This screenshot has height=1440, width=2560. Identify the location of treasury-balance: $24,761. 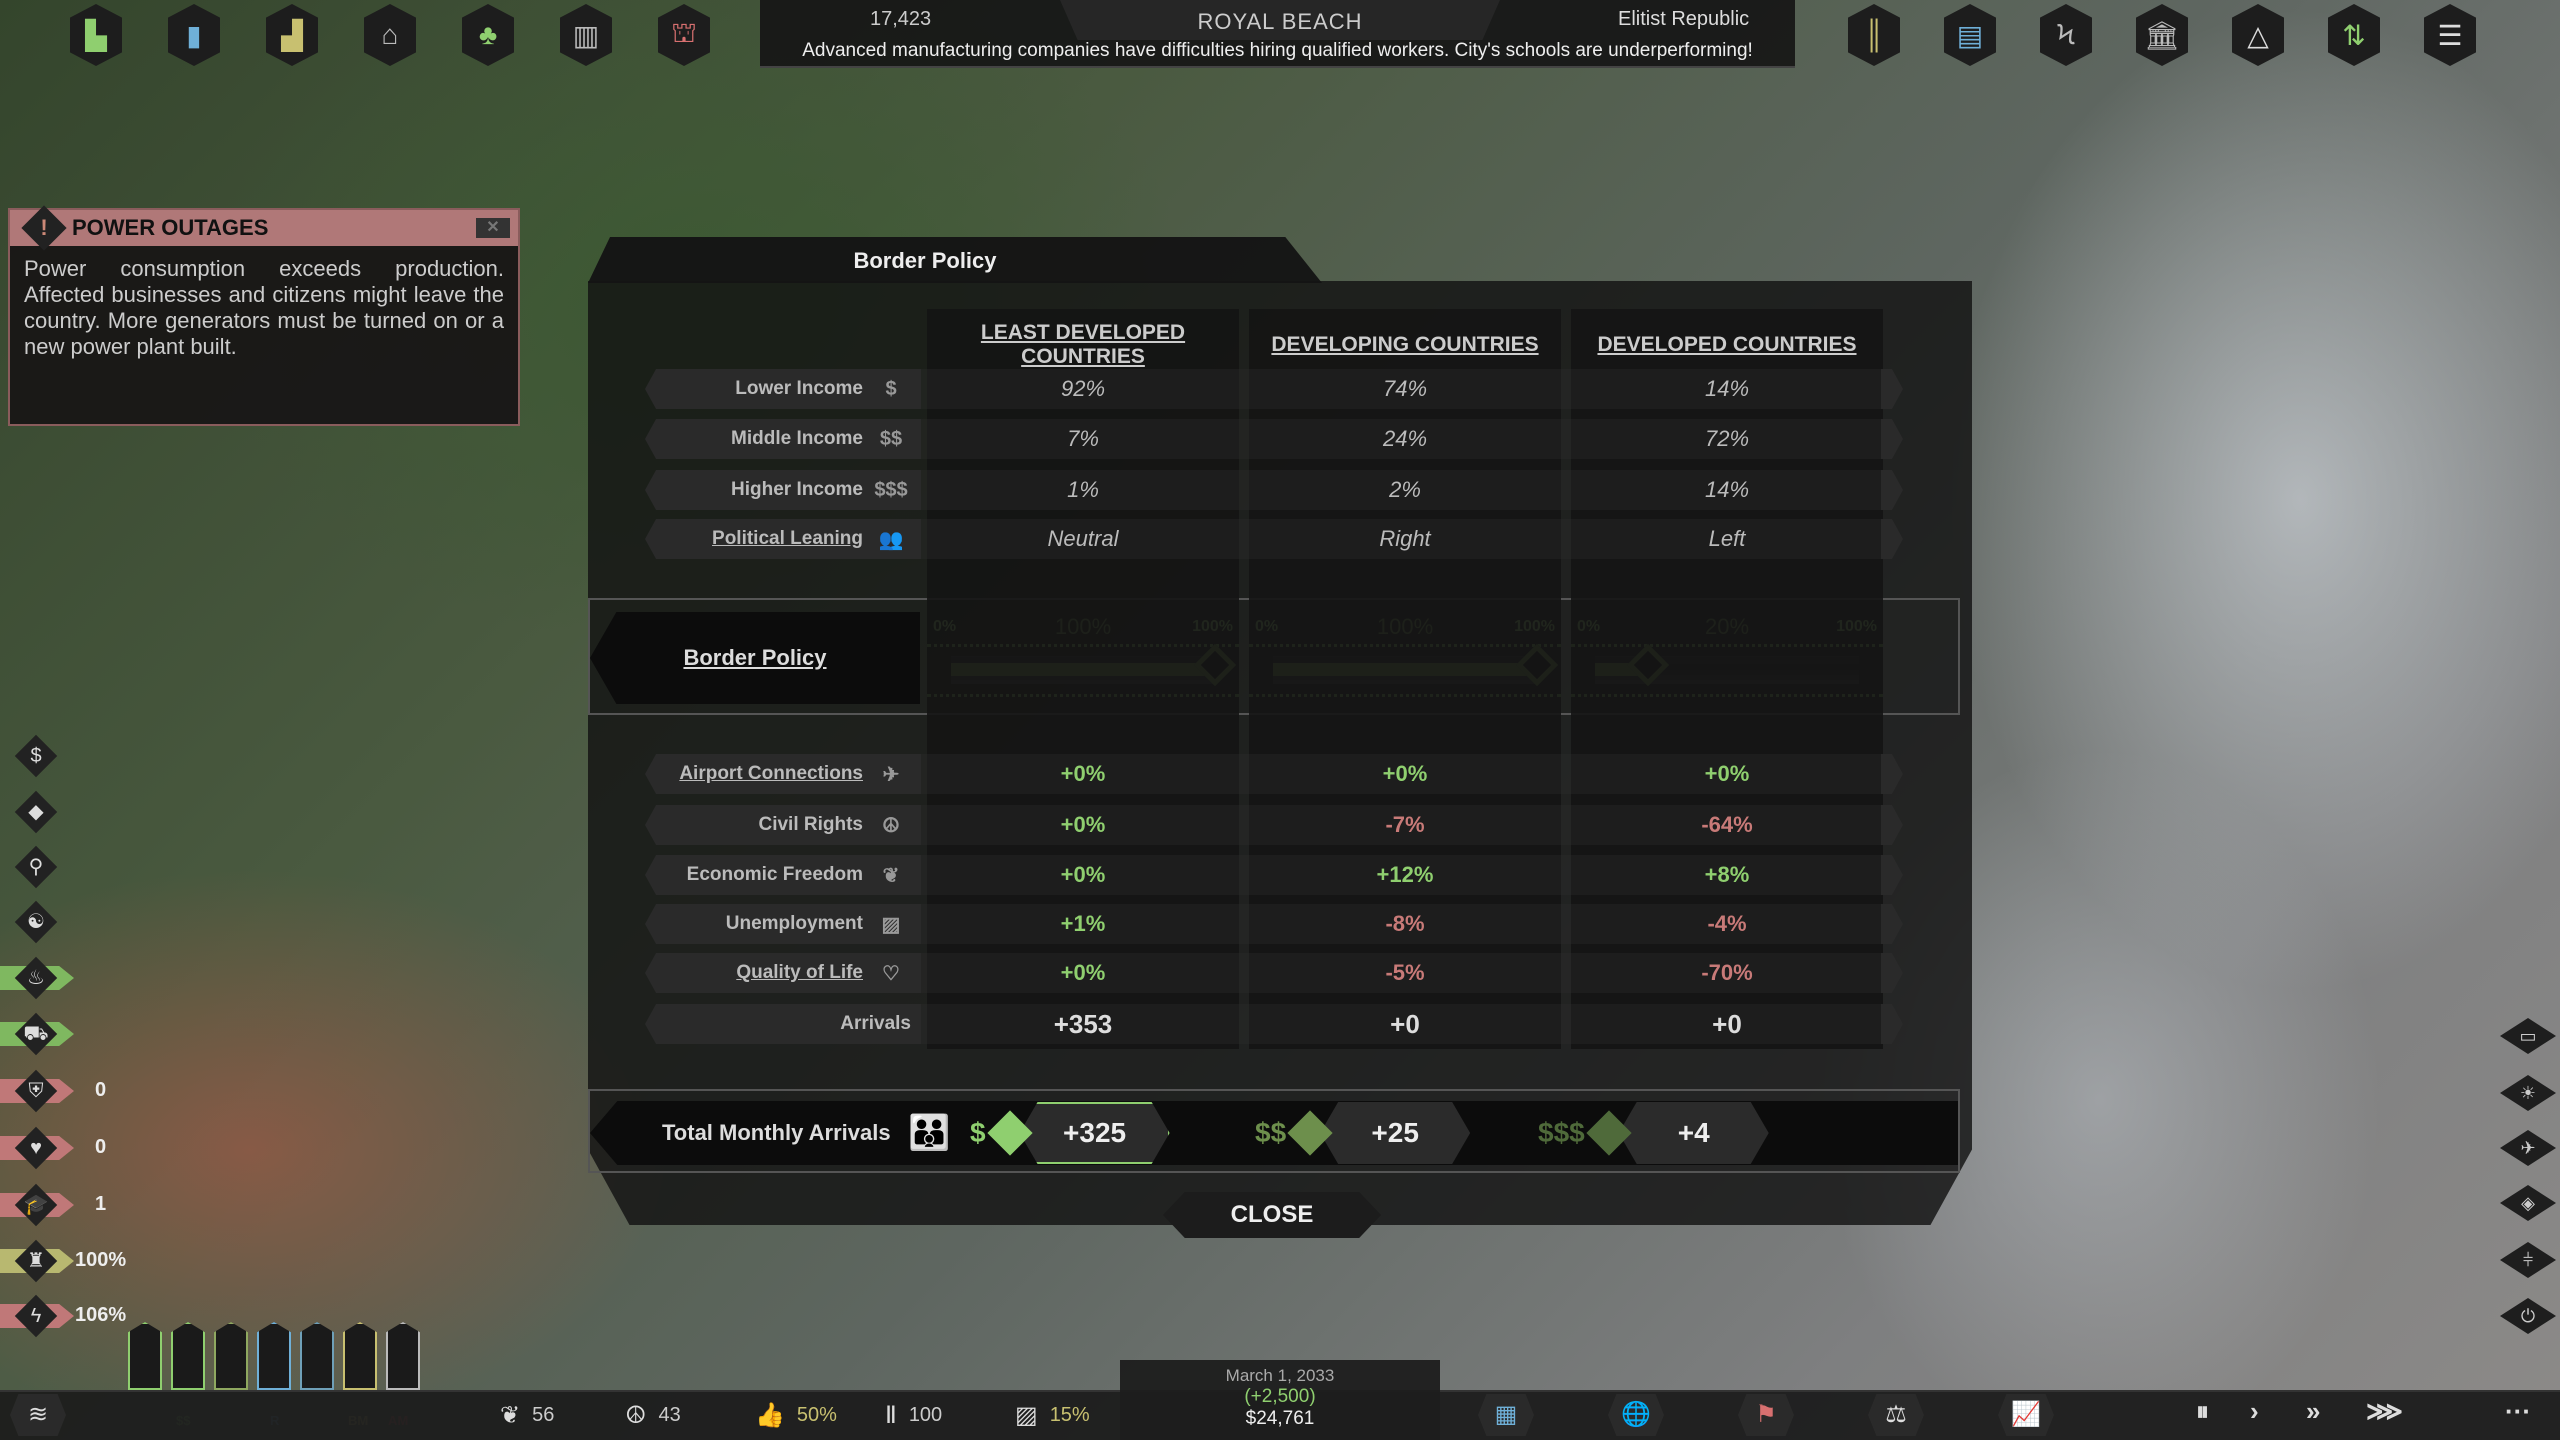
(1280, 1418).